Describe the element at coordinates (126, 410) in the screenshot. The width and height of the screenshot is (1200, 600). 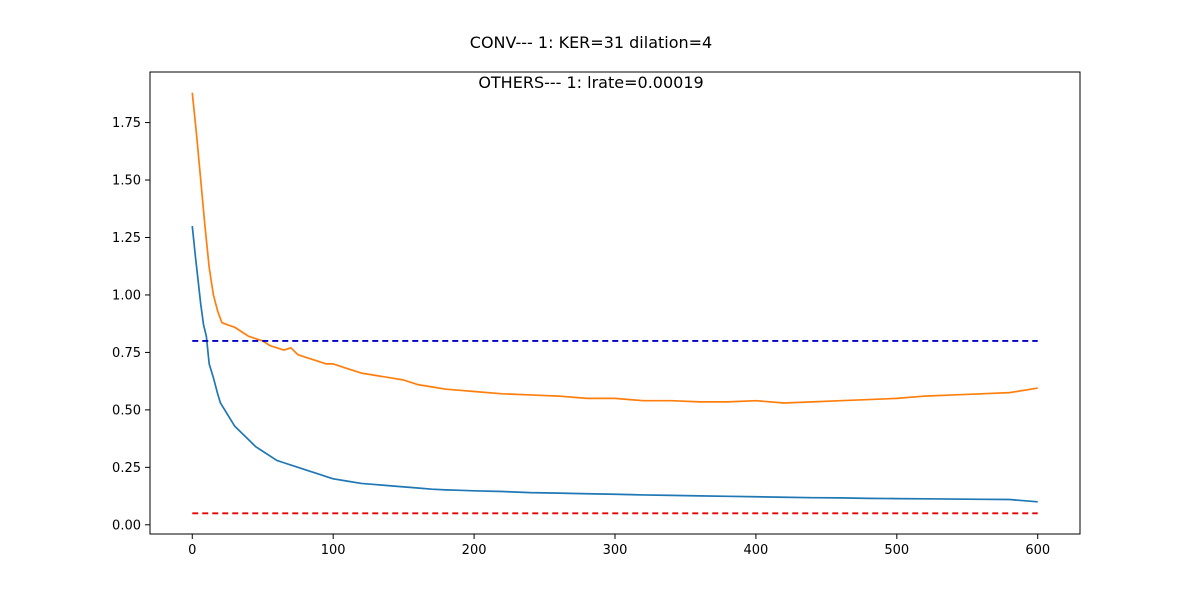
I see `y-tick-label: 0.50` at that location.